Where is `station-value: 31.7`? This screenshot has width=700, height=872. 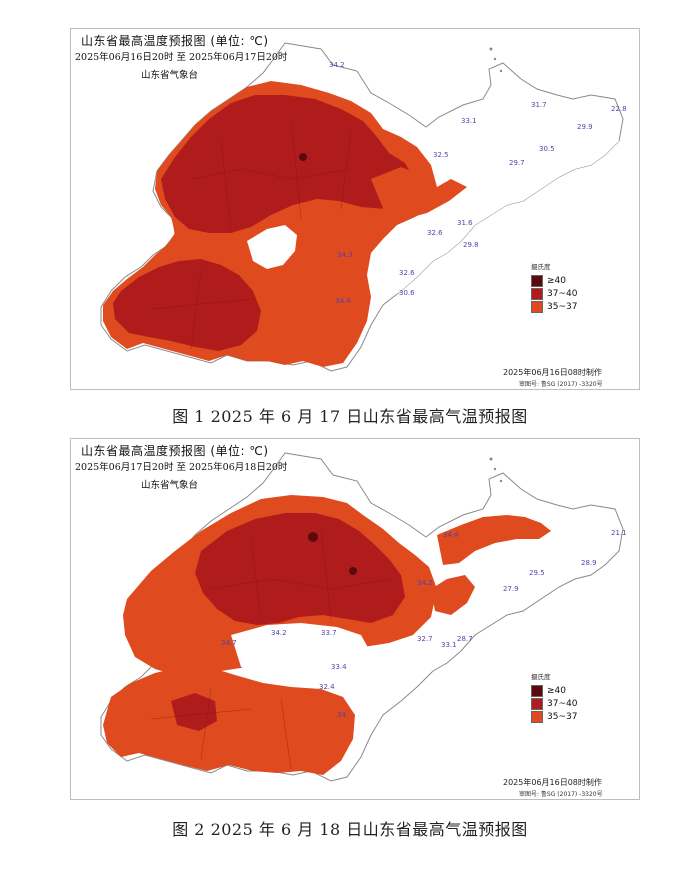 station-value: 31.7 is located at coordinates (539, 105).